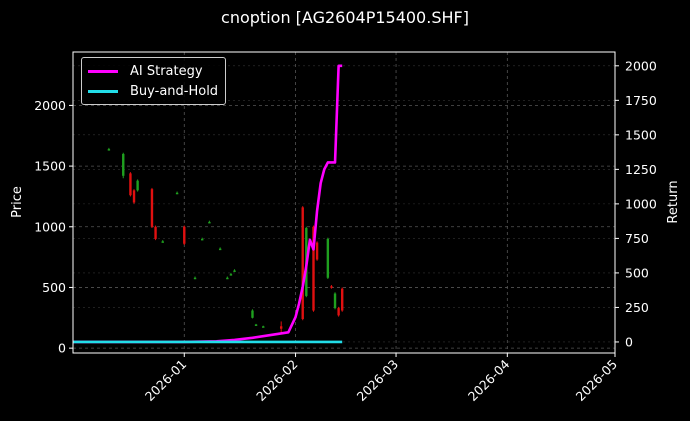  What do you see at coordinates (345, 17) in the screenshot?
I see `chart-title: cnoption [AG2604P15400.SHF]` at bounding box center [345, 17].